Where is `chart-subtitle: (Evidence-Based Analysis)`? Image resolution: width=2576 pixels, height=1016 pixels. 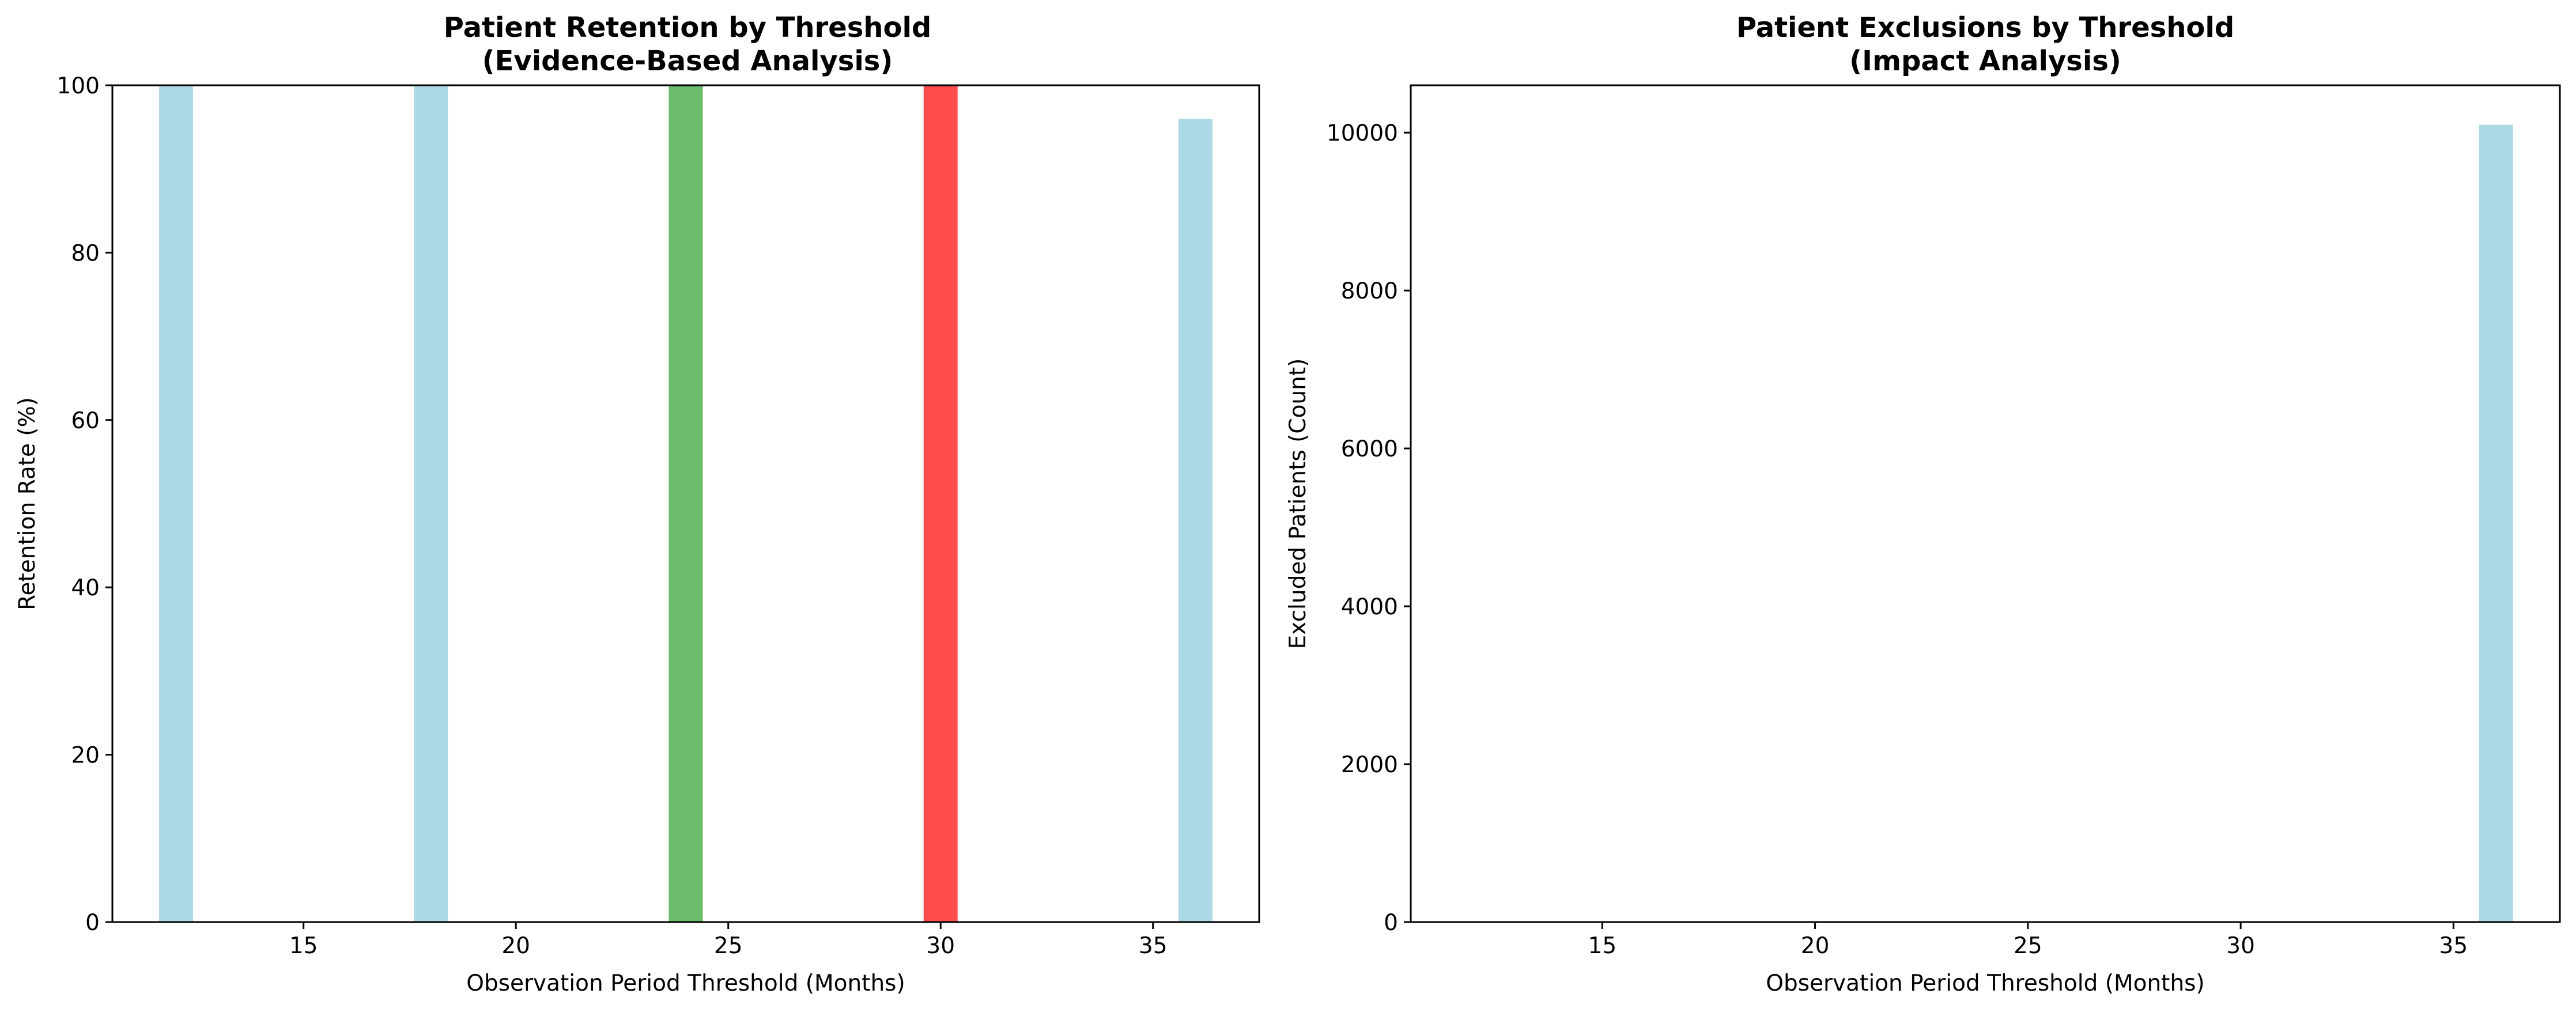 chart-subtitle: (Evidence-Based Analysis) is located at coordinates (687, 61).